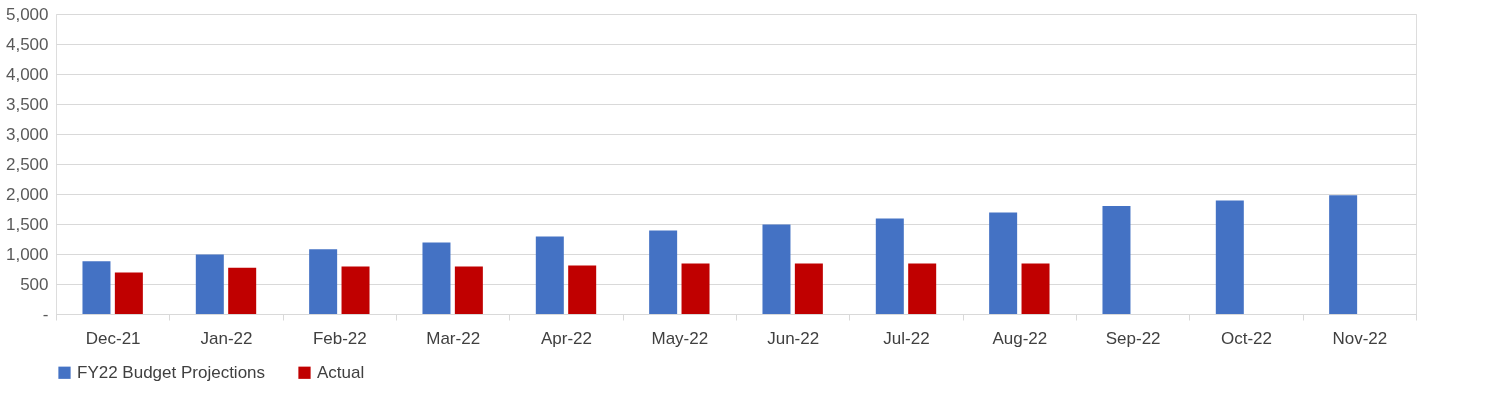 The height and width of the screenshot is (400, 1507). I want to click on x-tick-label: Apr-22, so click(566, 338).